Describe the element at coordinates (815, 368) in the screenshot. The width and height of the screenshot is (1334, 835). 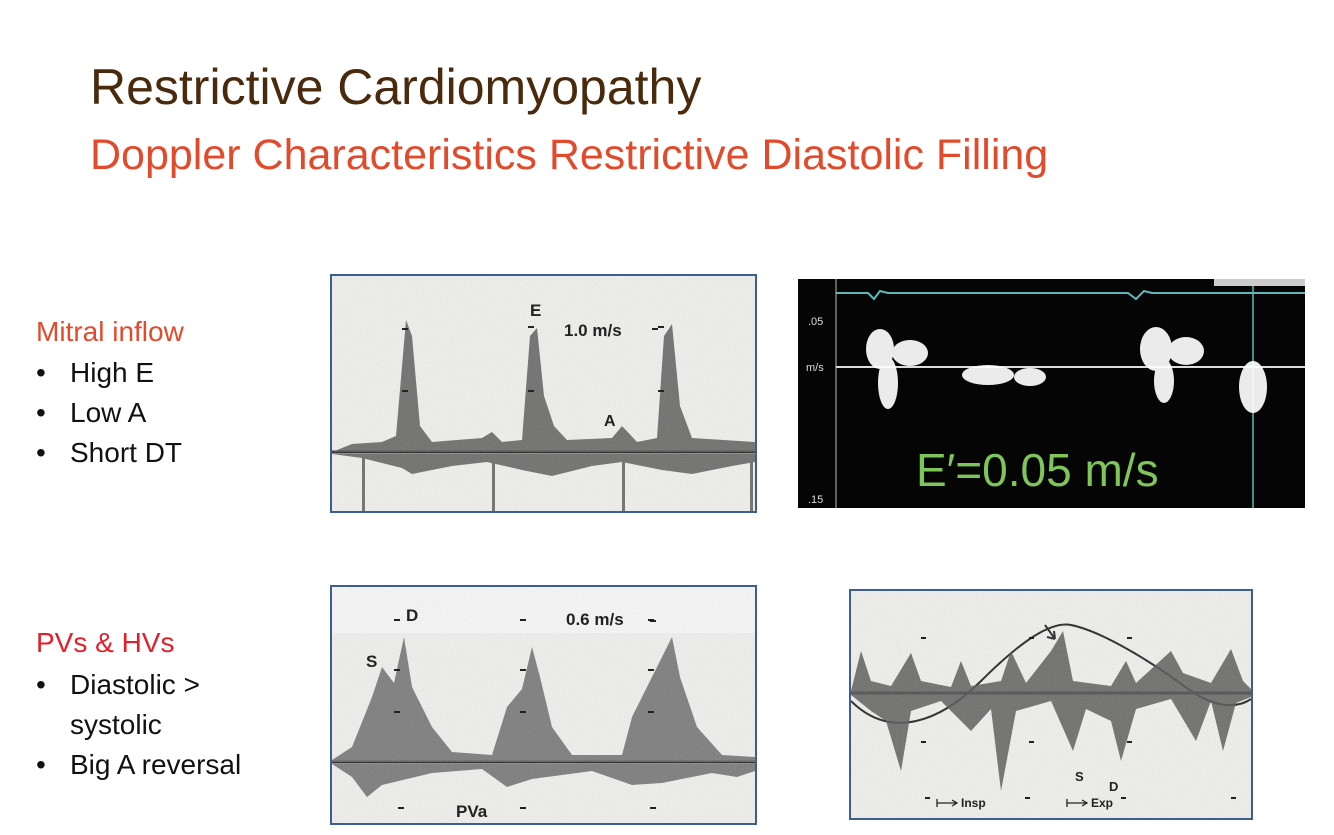
I see `scale-units-label: m/s` at that location.